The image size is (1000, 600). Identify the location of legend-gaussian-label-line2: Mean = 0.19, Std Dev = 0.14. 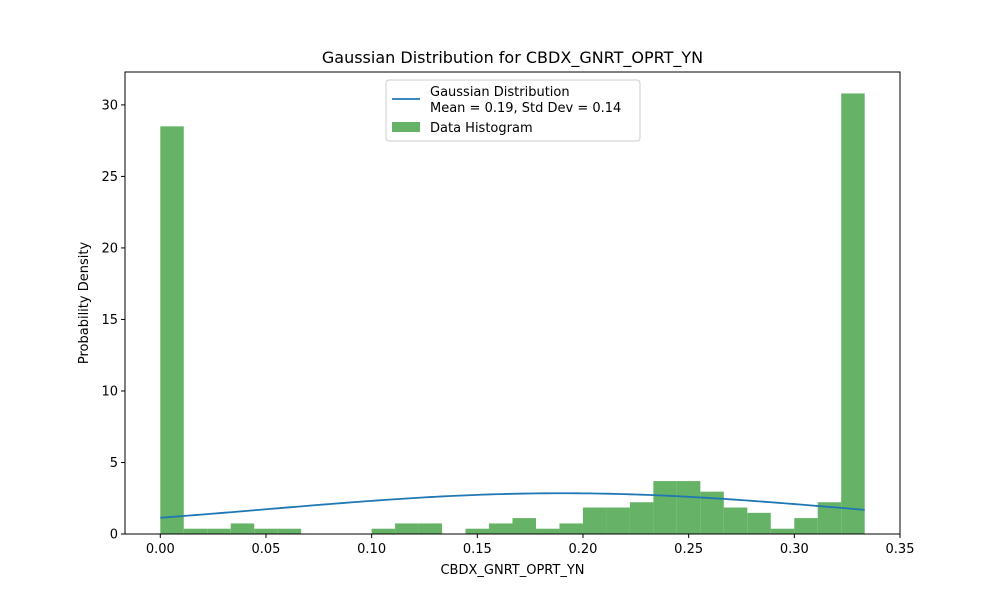
(525, 108).